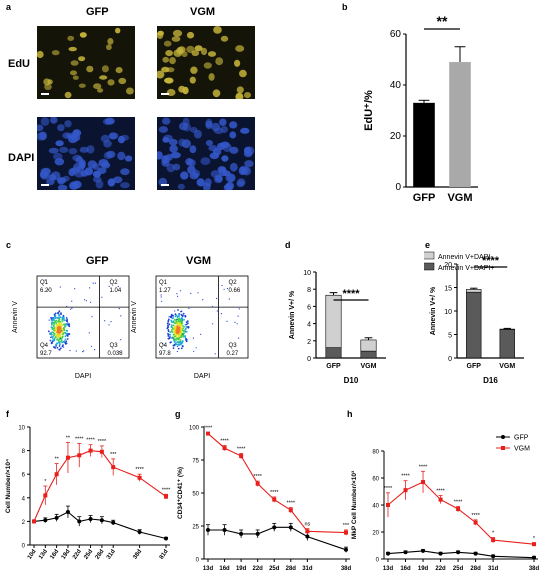  I want to click on flow-title-vgm: VGM, so click(199, 261).